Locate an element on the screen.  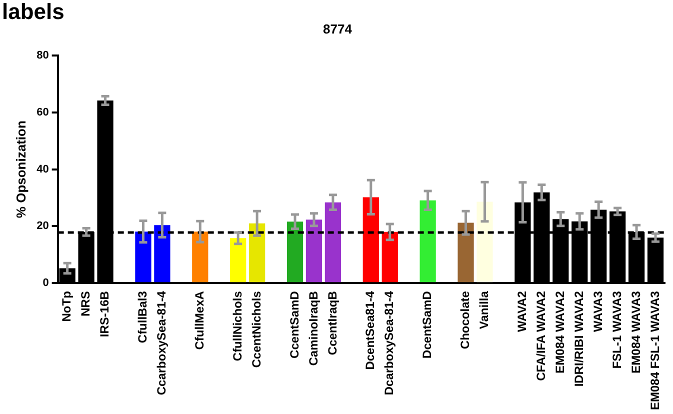
x-tick-label: EM084 FSL-1 WAVA3 is located at coordinates (655, 350).